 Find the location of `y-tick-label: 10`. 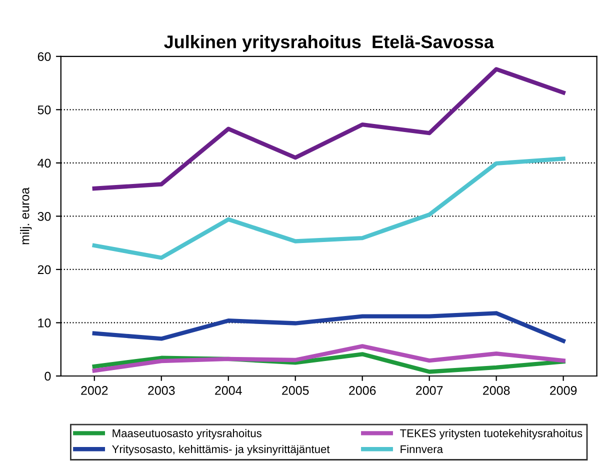

y-tick-label: 10 is located at coordinates (44, 323).